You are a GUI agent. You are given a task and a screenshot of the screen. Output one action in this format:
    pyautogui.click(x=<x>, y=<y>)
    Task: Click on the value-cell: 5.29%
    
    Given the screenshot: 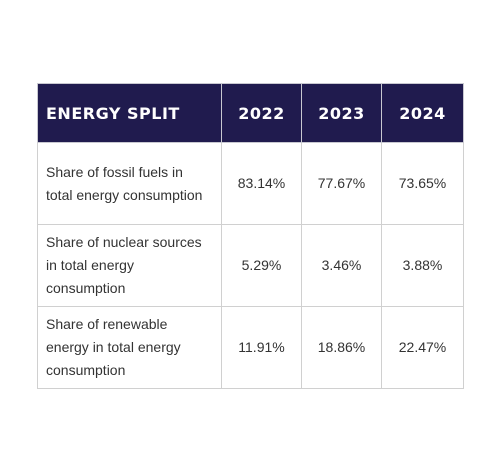 What is the action you would take?
    pyautogui.click(x=261, y=265)
    